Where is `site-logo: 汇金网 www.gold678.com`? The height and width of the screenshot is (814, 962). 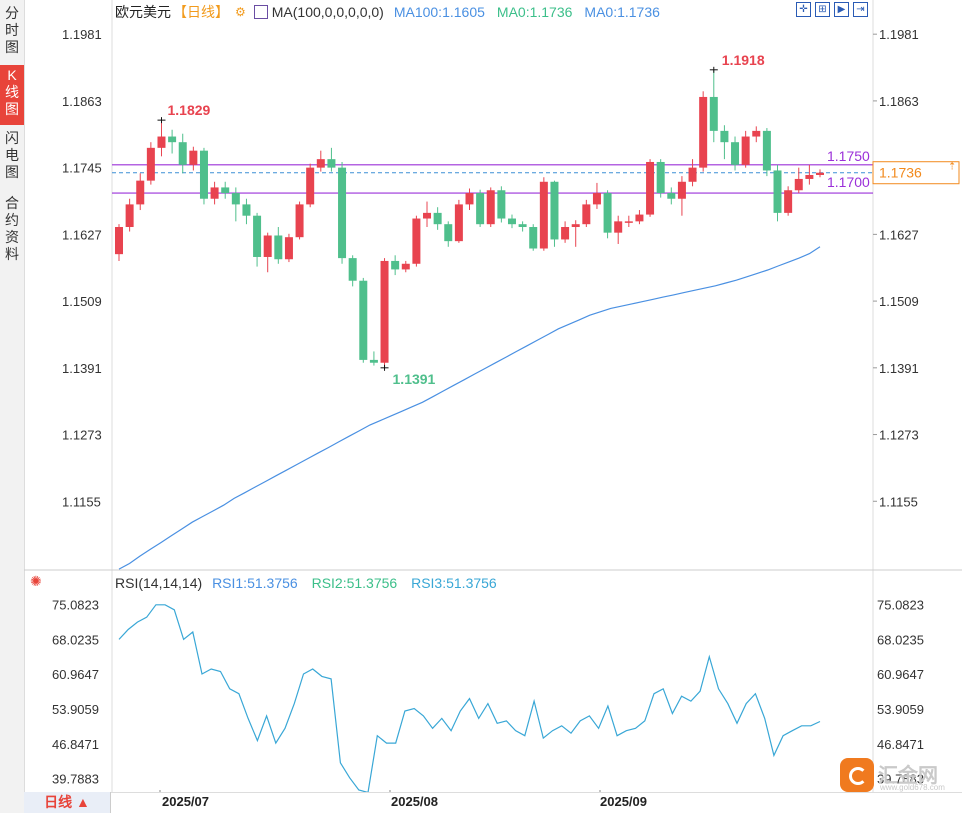 site-logo: 汇金网 www.gold678.com is located at coordinates (897, 775).